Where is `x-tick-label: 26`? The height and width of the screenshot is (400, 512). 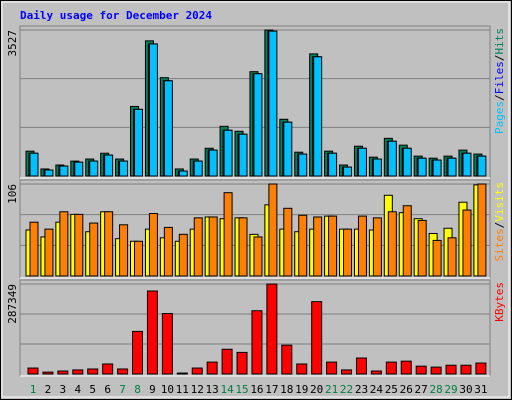 x-tick-label: 26 is located at coordinates (406, 389).